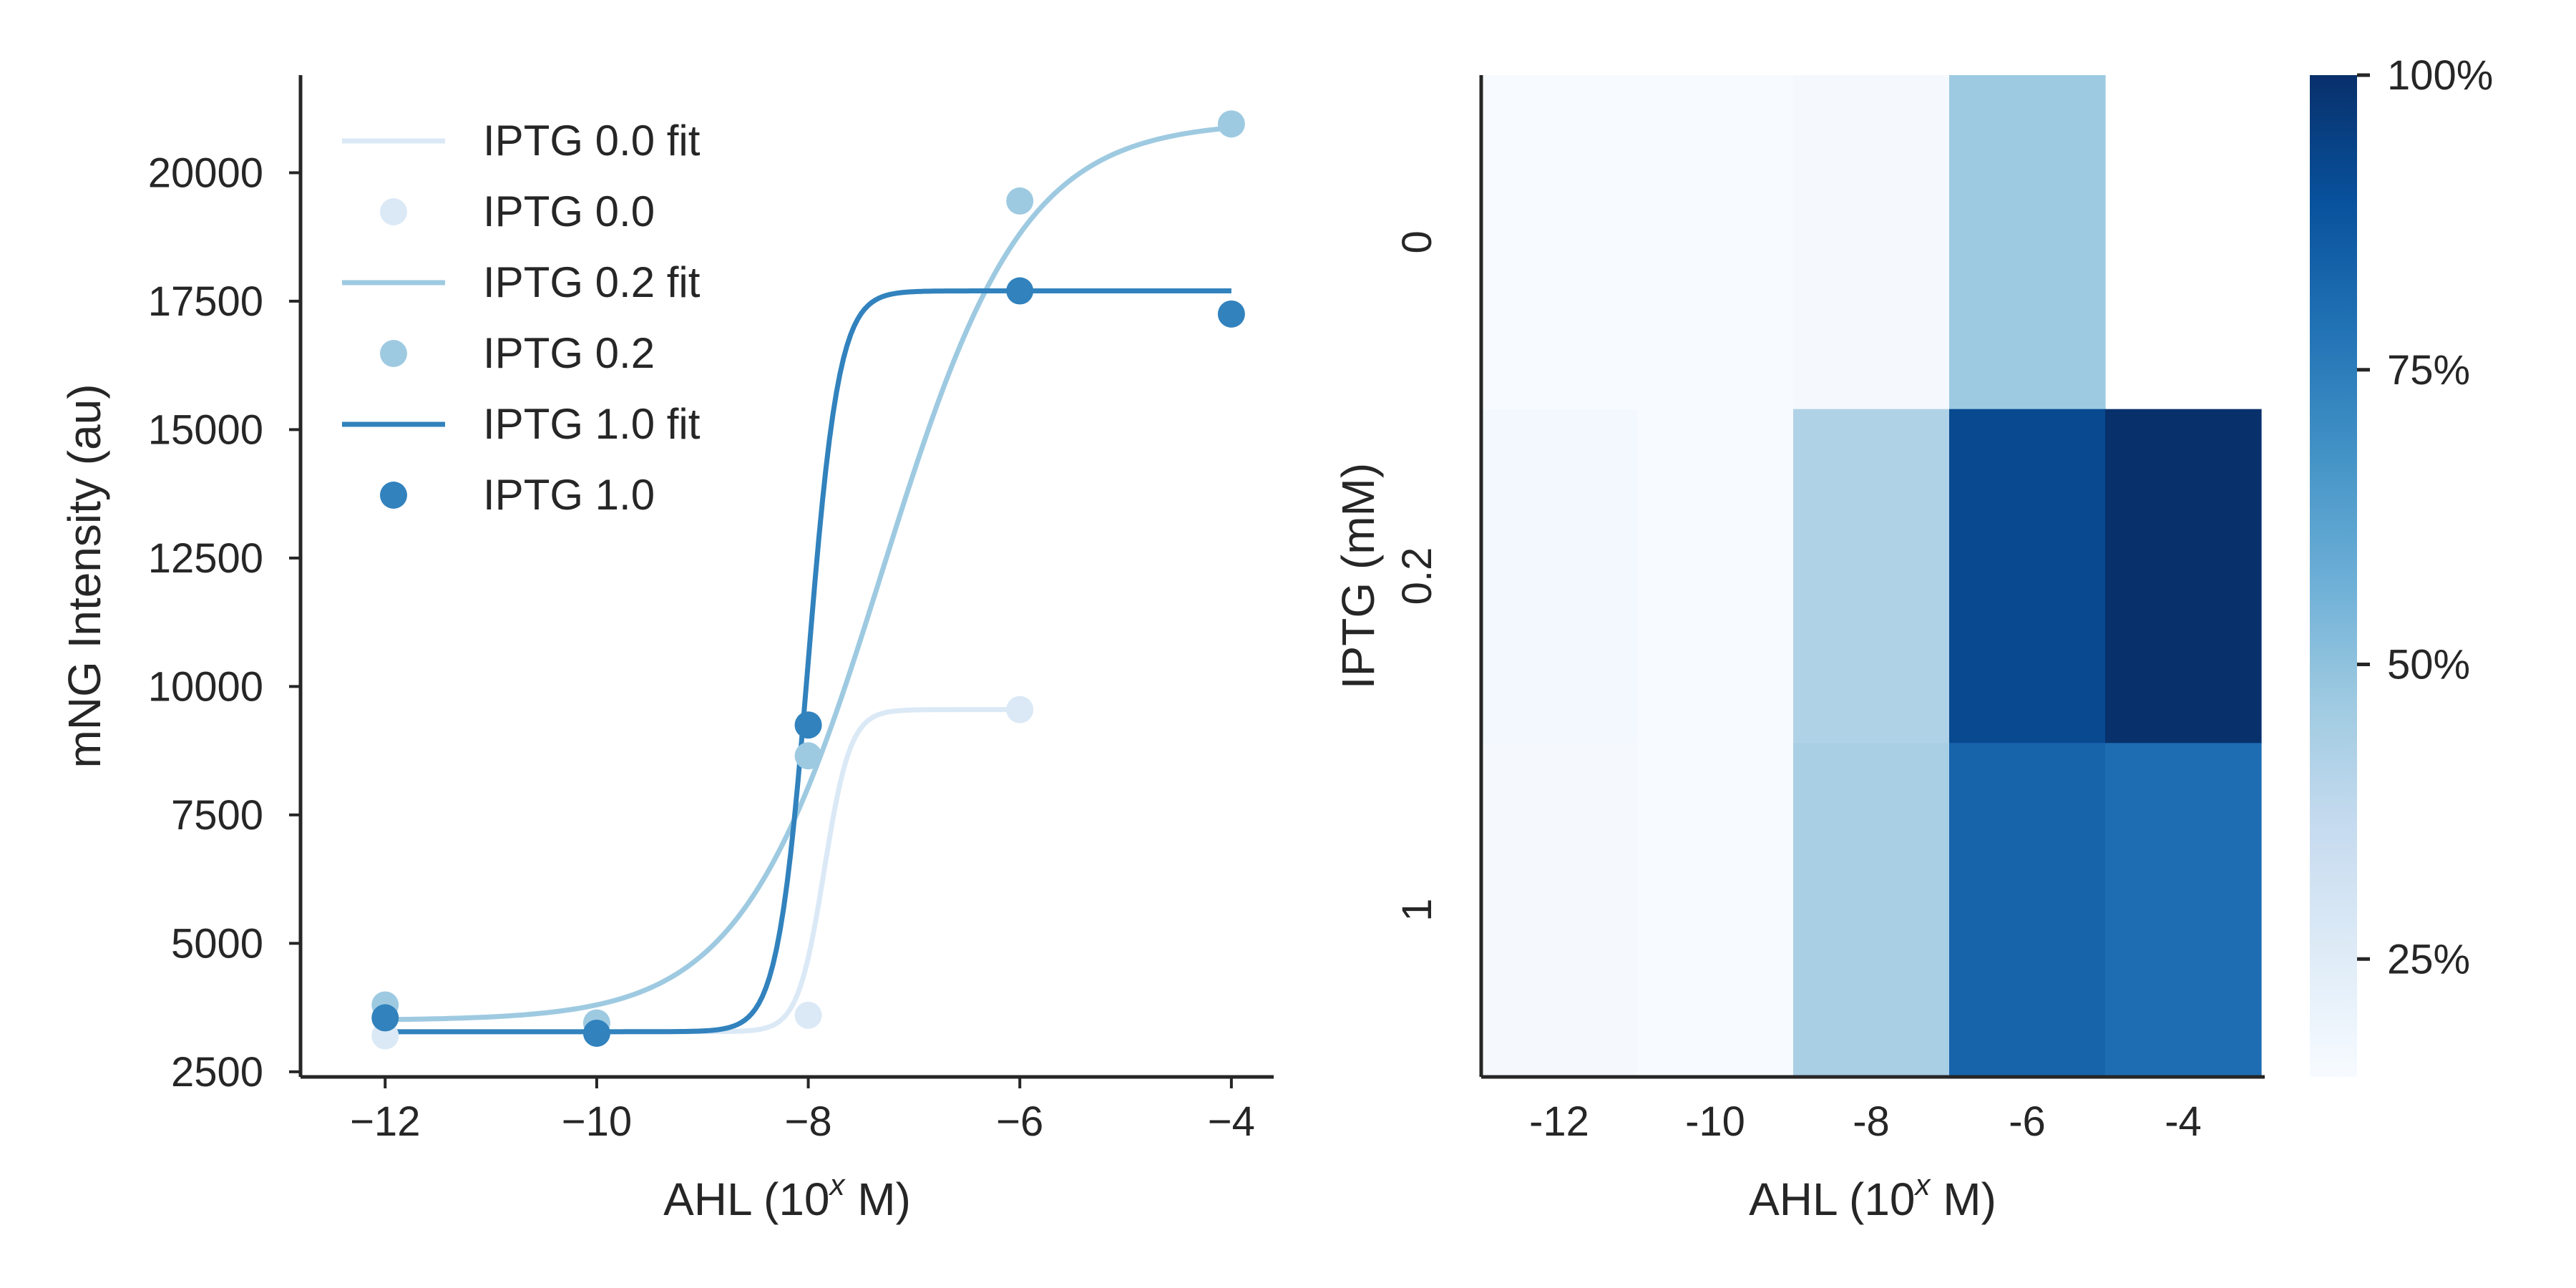 The image size is (2576, 1288). Describe the element at coordinates (1417, 241) in the screenshot. I see `heatmap-y-tick-label: 0` at that location.